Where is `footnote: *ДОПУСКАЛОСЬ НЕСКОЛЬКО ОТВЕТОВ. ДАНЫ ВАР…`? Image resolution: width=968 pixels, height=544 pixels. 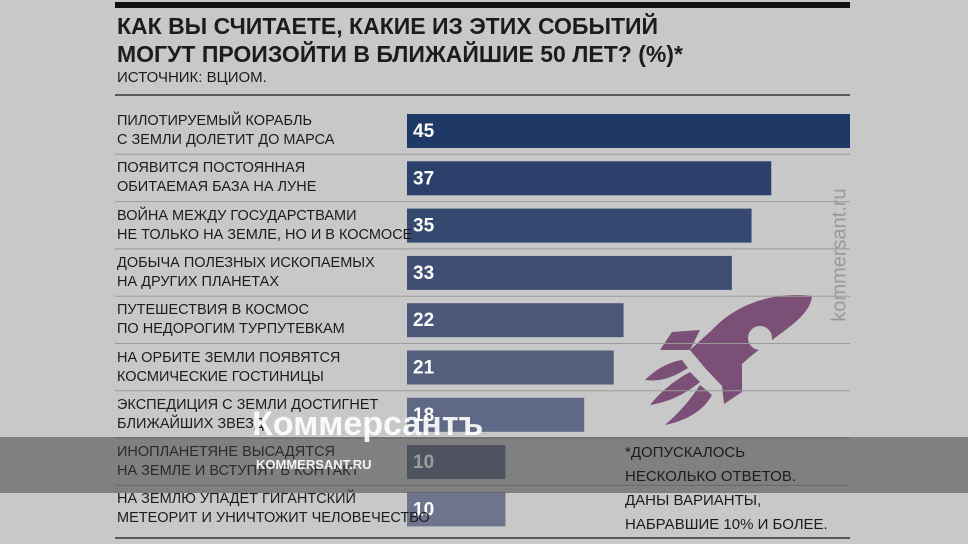 footnote: *ДОПУСКАЛОСЬ НЕСКОЛЬКО ОТВЕТОВ. ДАНЫ ВАР… is located at coordinates (726, 488).